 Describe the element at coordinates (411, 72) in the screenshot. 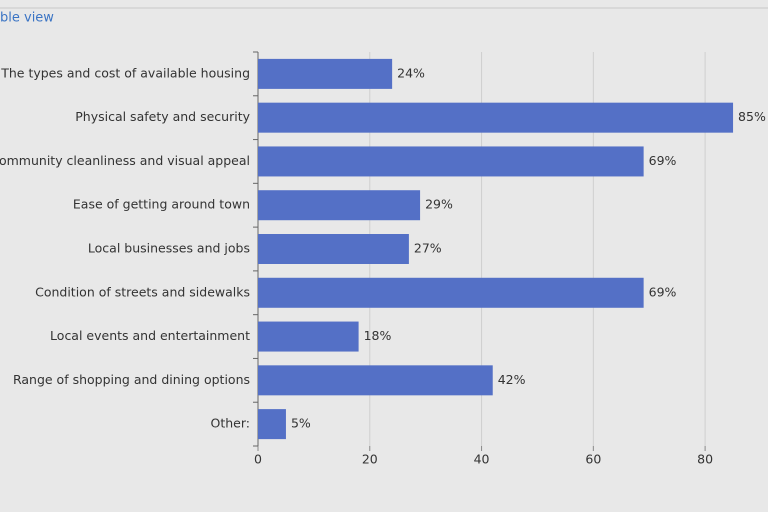

I see `data-label: 24%` at that location.